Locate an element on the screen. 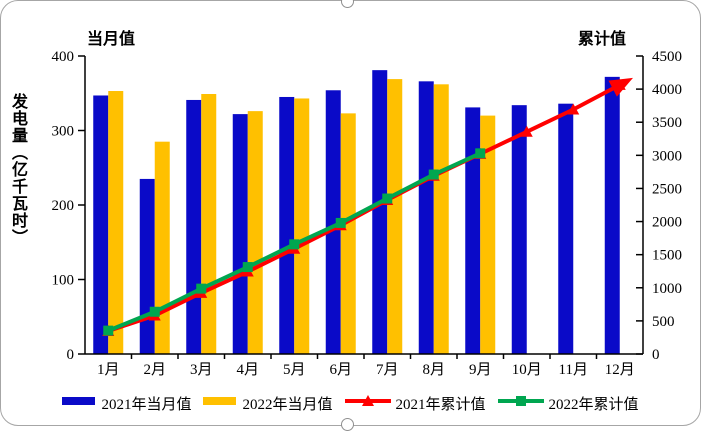 This screenshot has width=701, height=431. legend-label: 2022年当月值 is located at coordinates (287, 405).